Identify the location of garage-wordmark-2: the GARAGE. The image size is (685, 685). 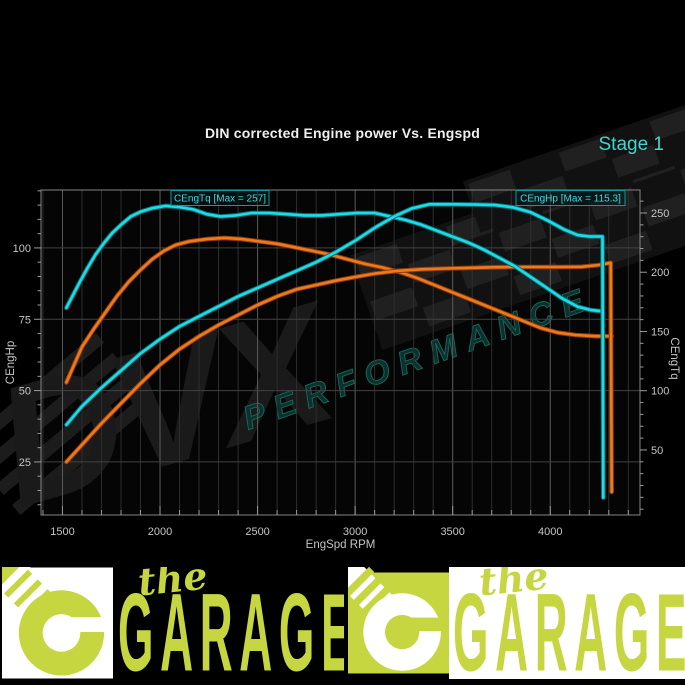
(567, 623).